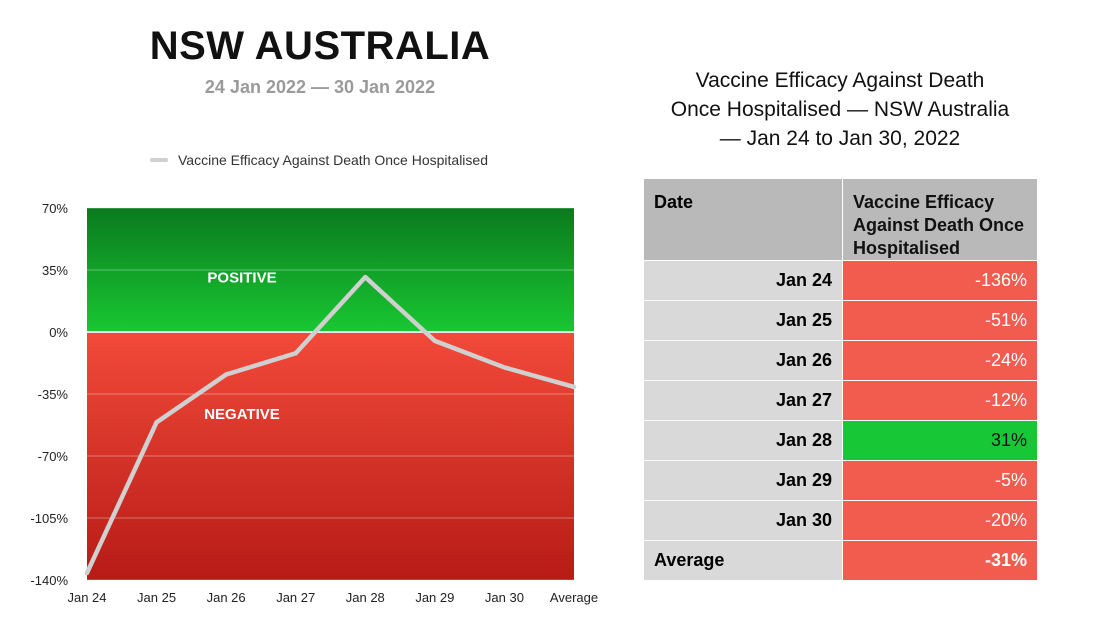  Describe the element at coordinates (241, 277) in the screenshot. I see `region-label-positive: POSITIVE` at that location.